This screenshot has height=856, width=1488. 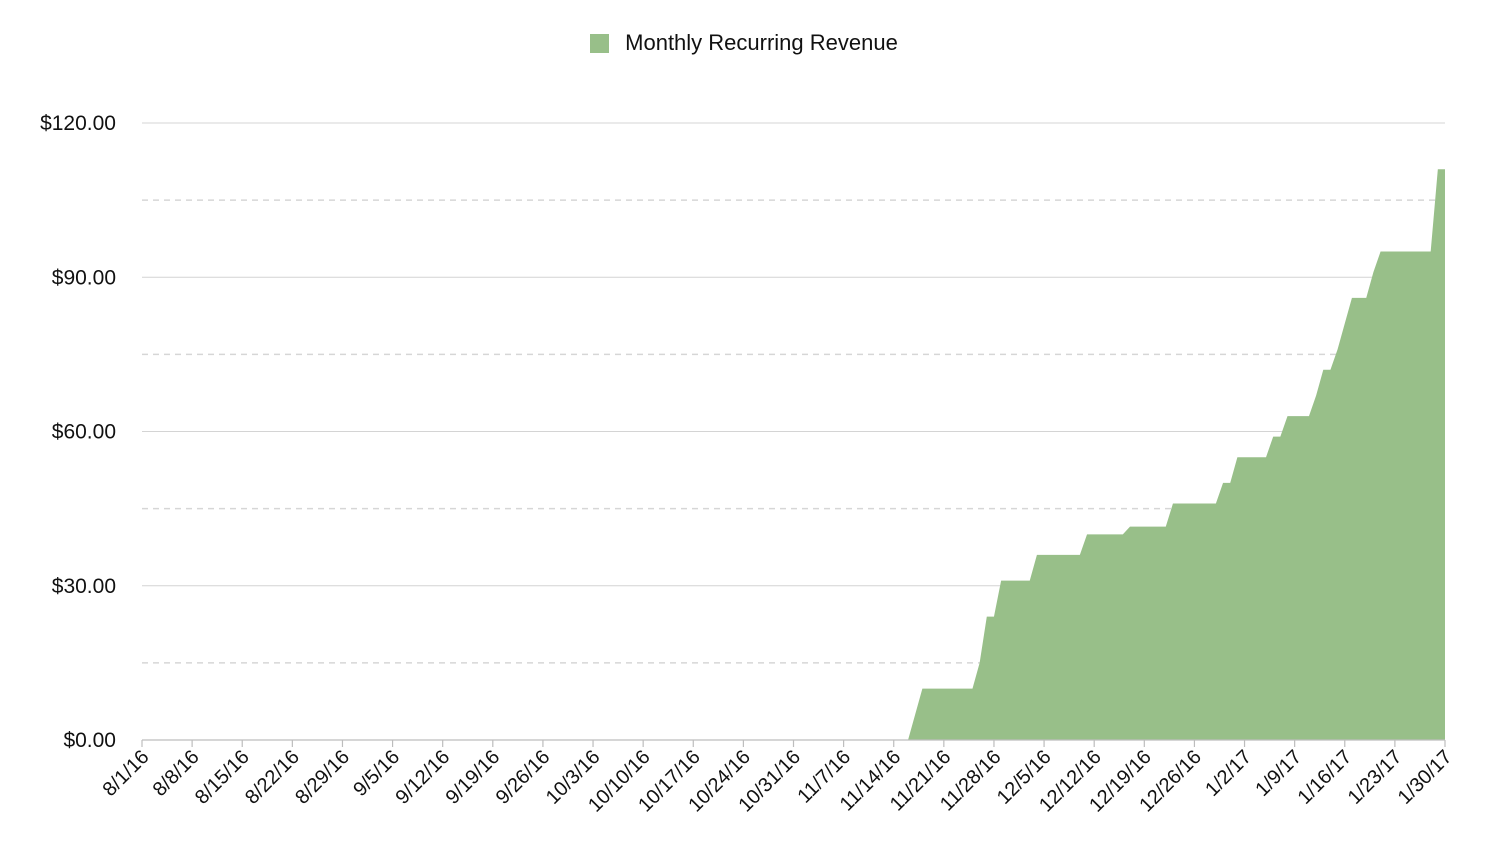 I want to click on y-tick-label: $0.00, so click(x=89, y=740).